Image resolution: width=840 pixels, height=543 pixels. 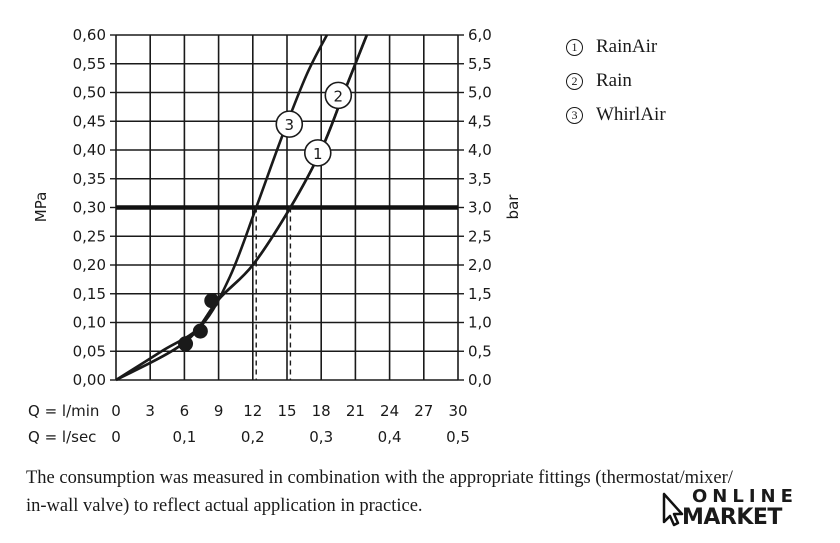 What do you see at coordinates (513, 207) in the screenshot?
I see `y-axis-right-title: bar` at bounding box center [513, 207].